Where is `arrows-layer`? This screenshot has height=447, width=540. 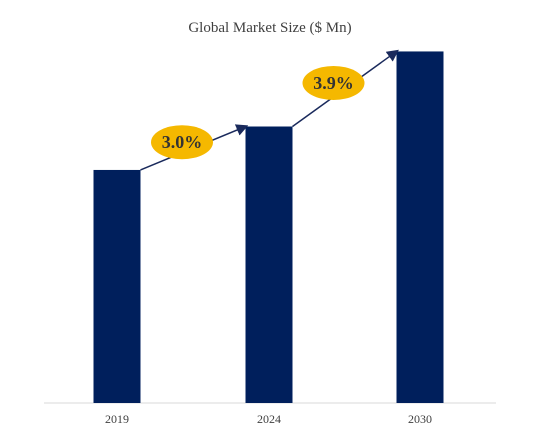
arrows-layer is located at coordinates (269, 110).